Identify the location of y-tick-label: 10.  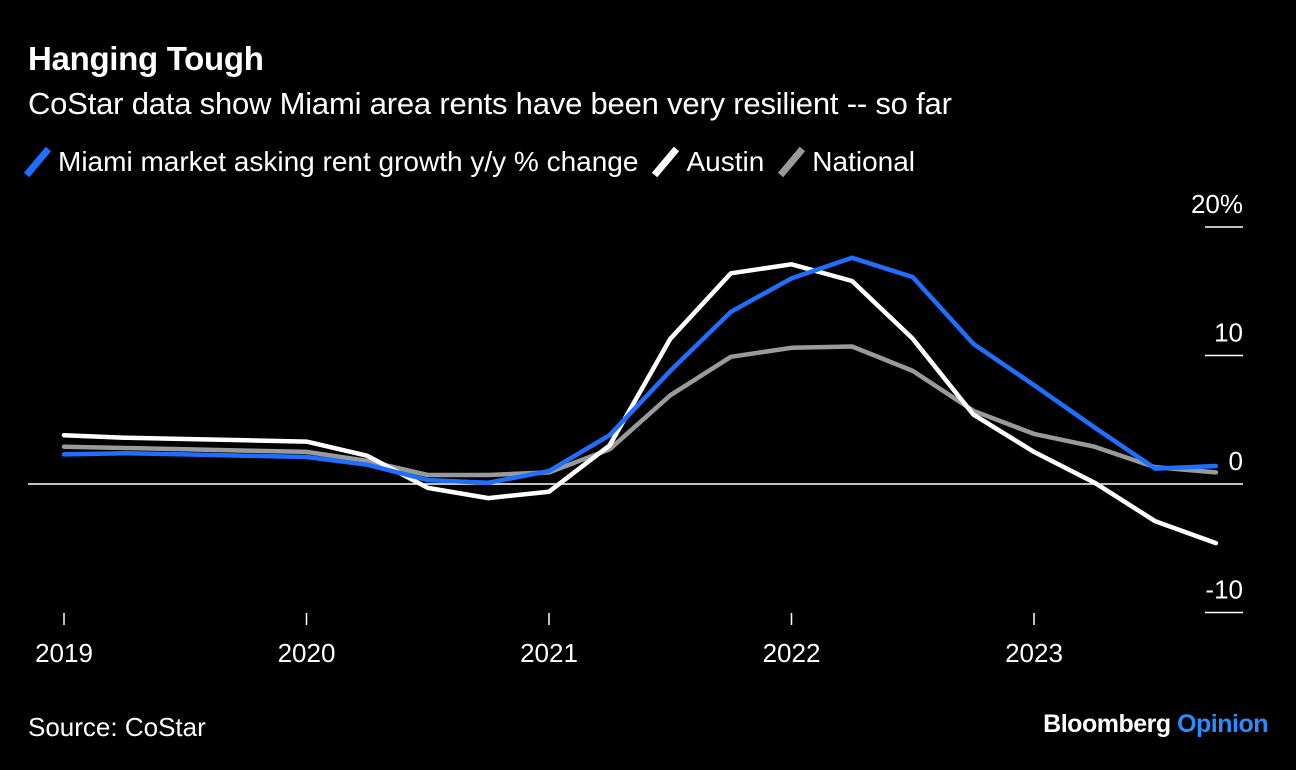
(1228, 333).